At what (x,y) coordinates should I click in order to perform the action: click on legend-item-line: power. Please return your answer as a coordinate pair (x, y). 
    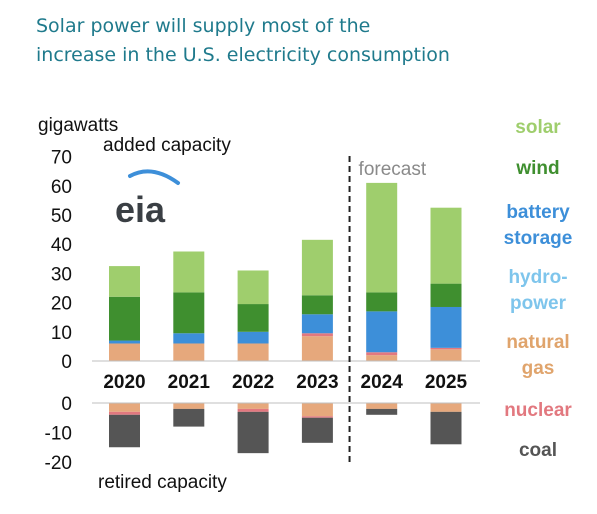
    Looking at the image, I should click on (538, 303).